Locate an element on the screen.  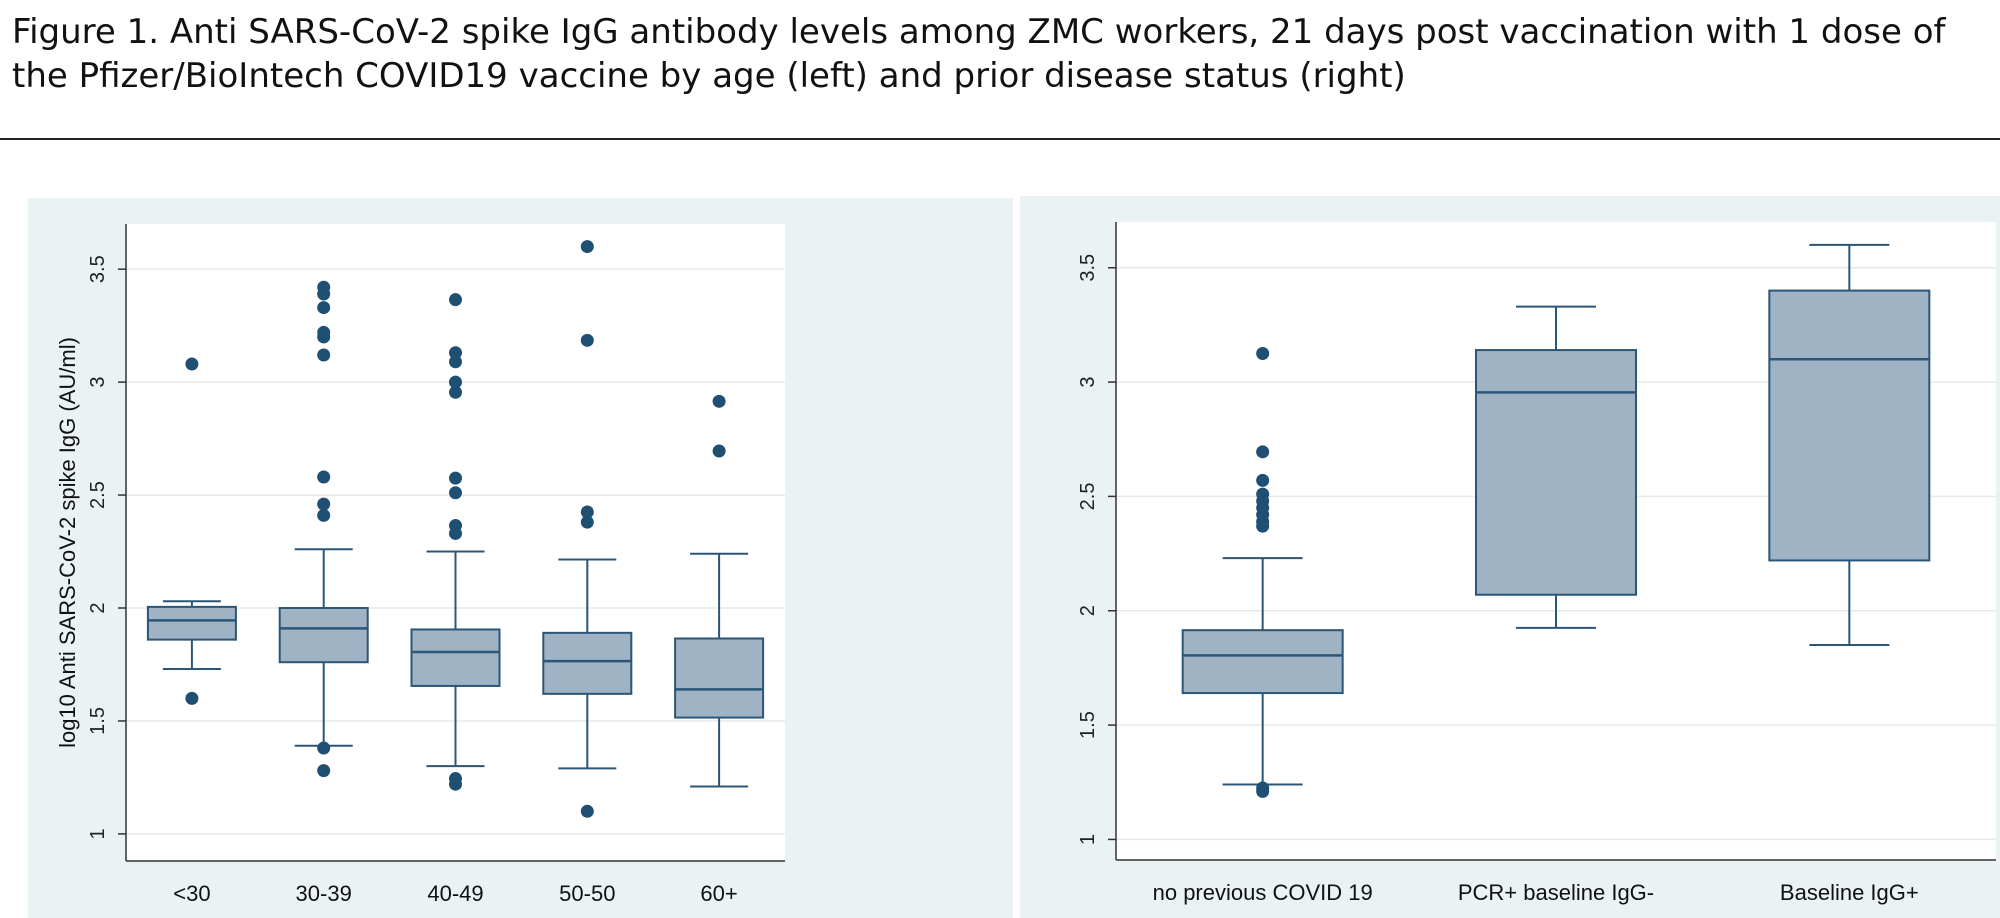
caption-divider is located at coordinates (1000, 139).